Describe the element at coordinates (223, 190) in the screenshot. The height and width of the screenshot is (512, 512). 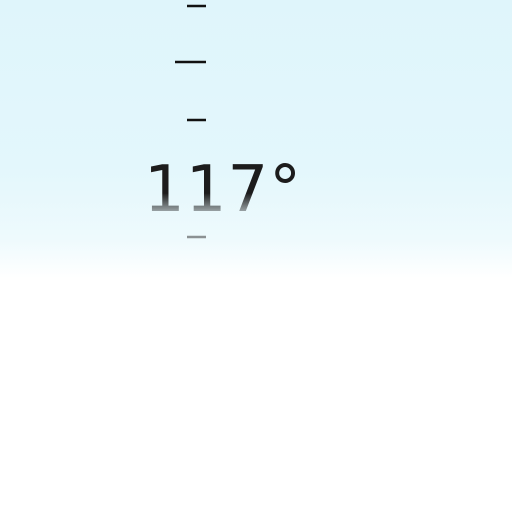
I see `heading-value: 117°` at that location.